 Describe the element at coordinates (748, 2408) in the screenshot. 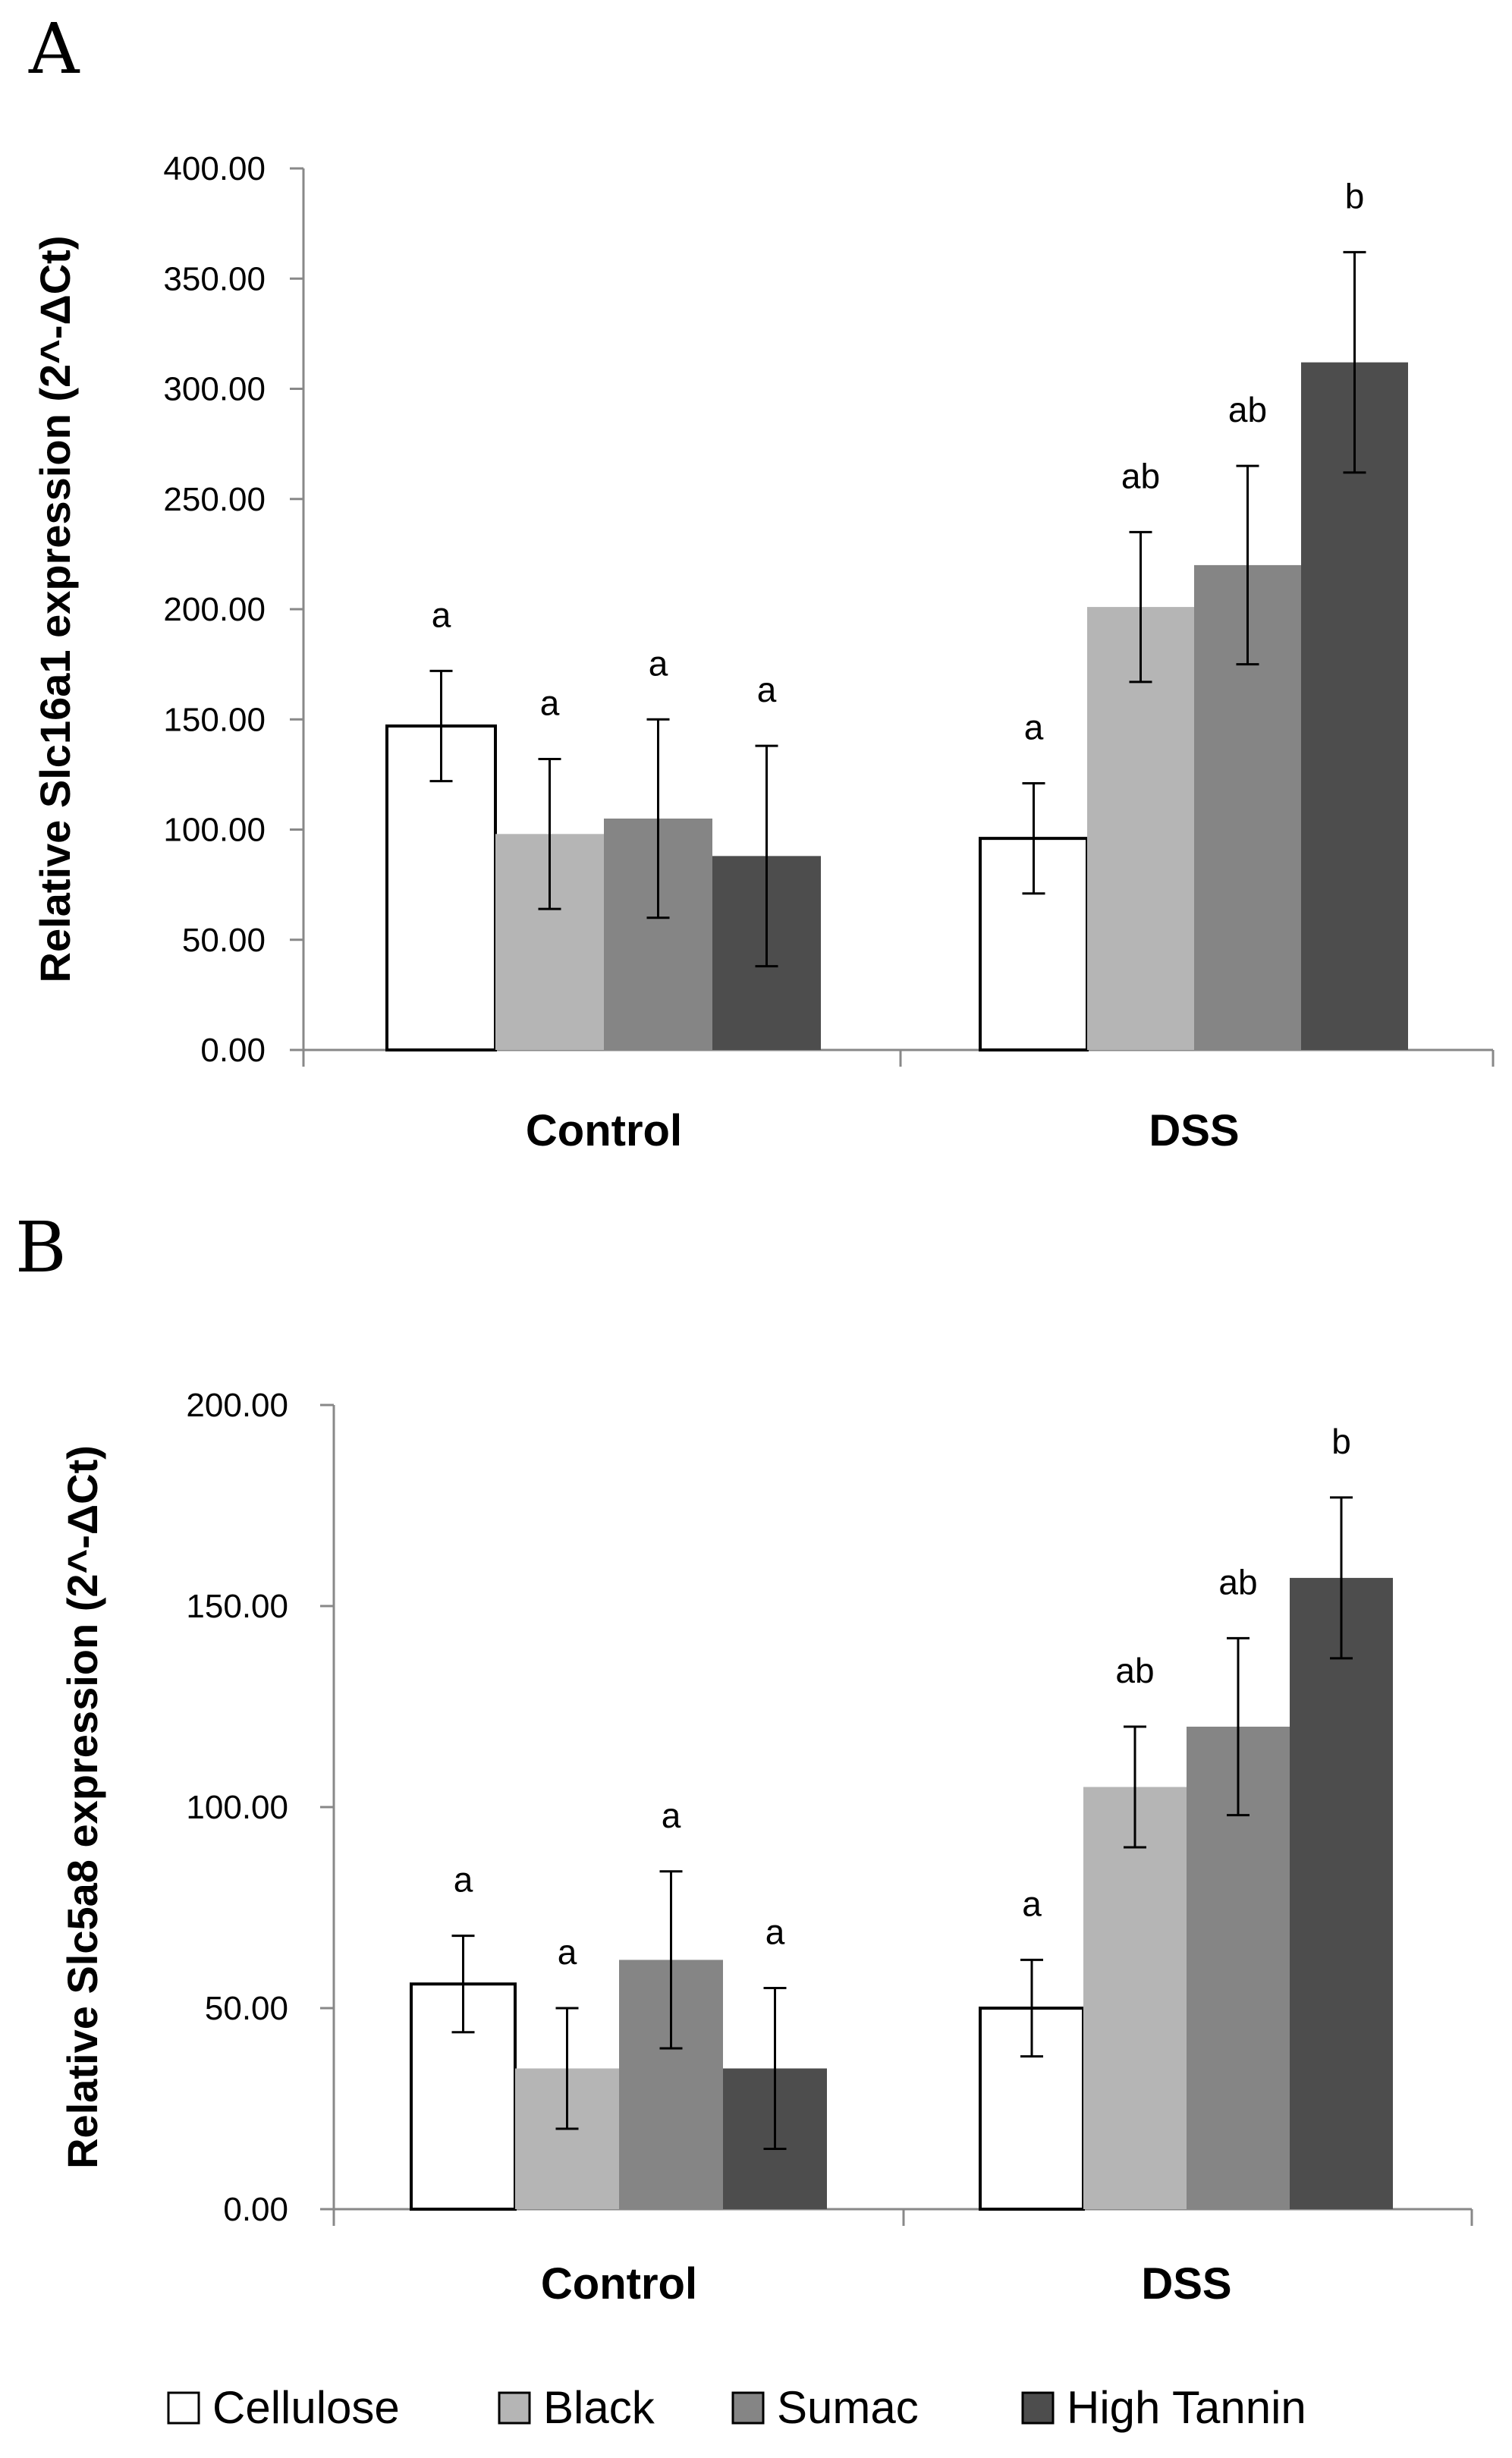

I see `legend-swatch-sumac` at that location.